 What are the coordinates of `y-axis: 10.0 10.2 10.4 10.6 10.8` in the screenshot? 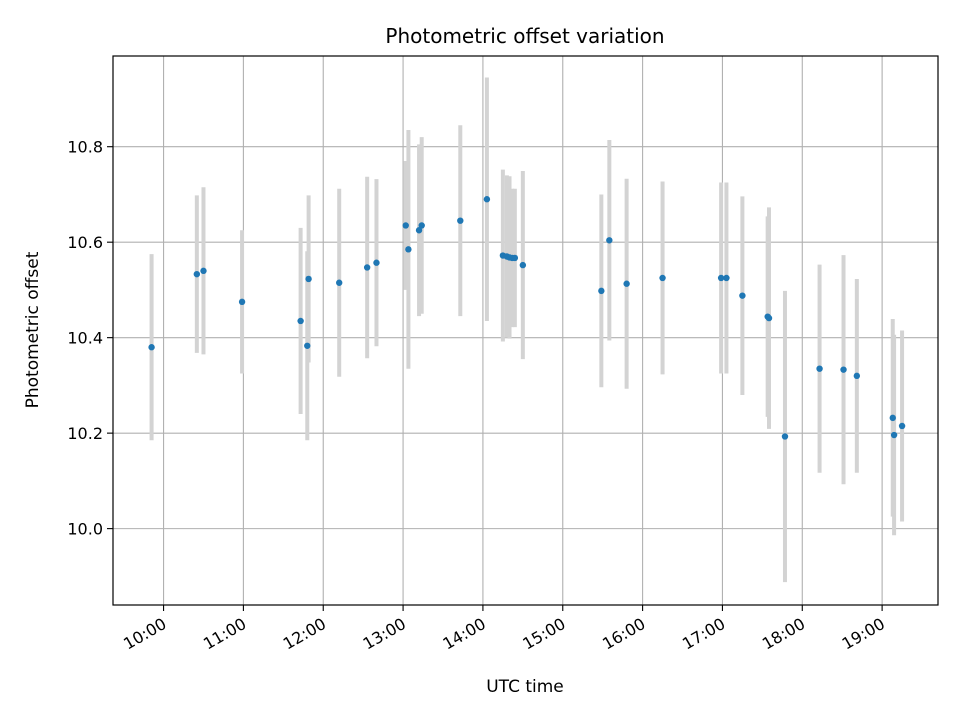 It's located at (90, 338).